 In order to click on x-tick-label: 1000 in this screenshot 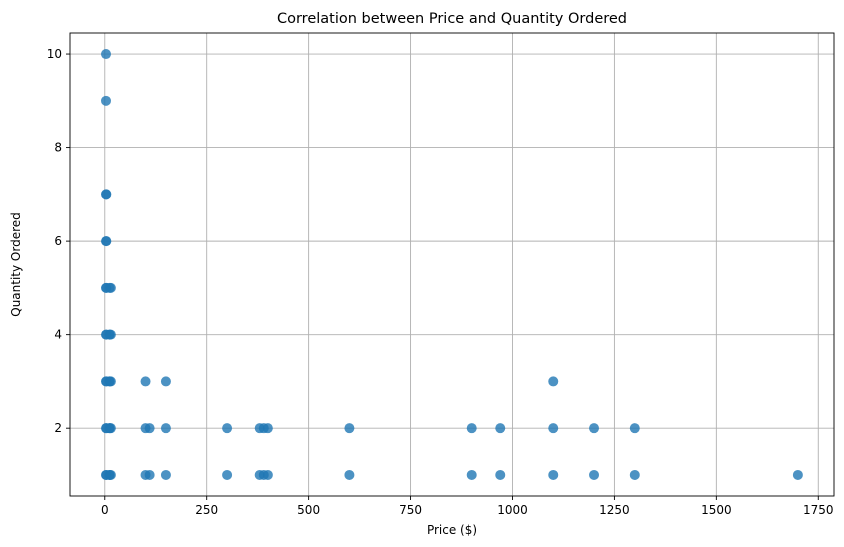, I will do `click(512, 510)`.